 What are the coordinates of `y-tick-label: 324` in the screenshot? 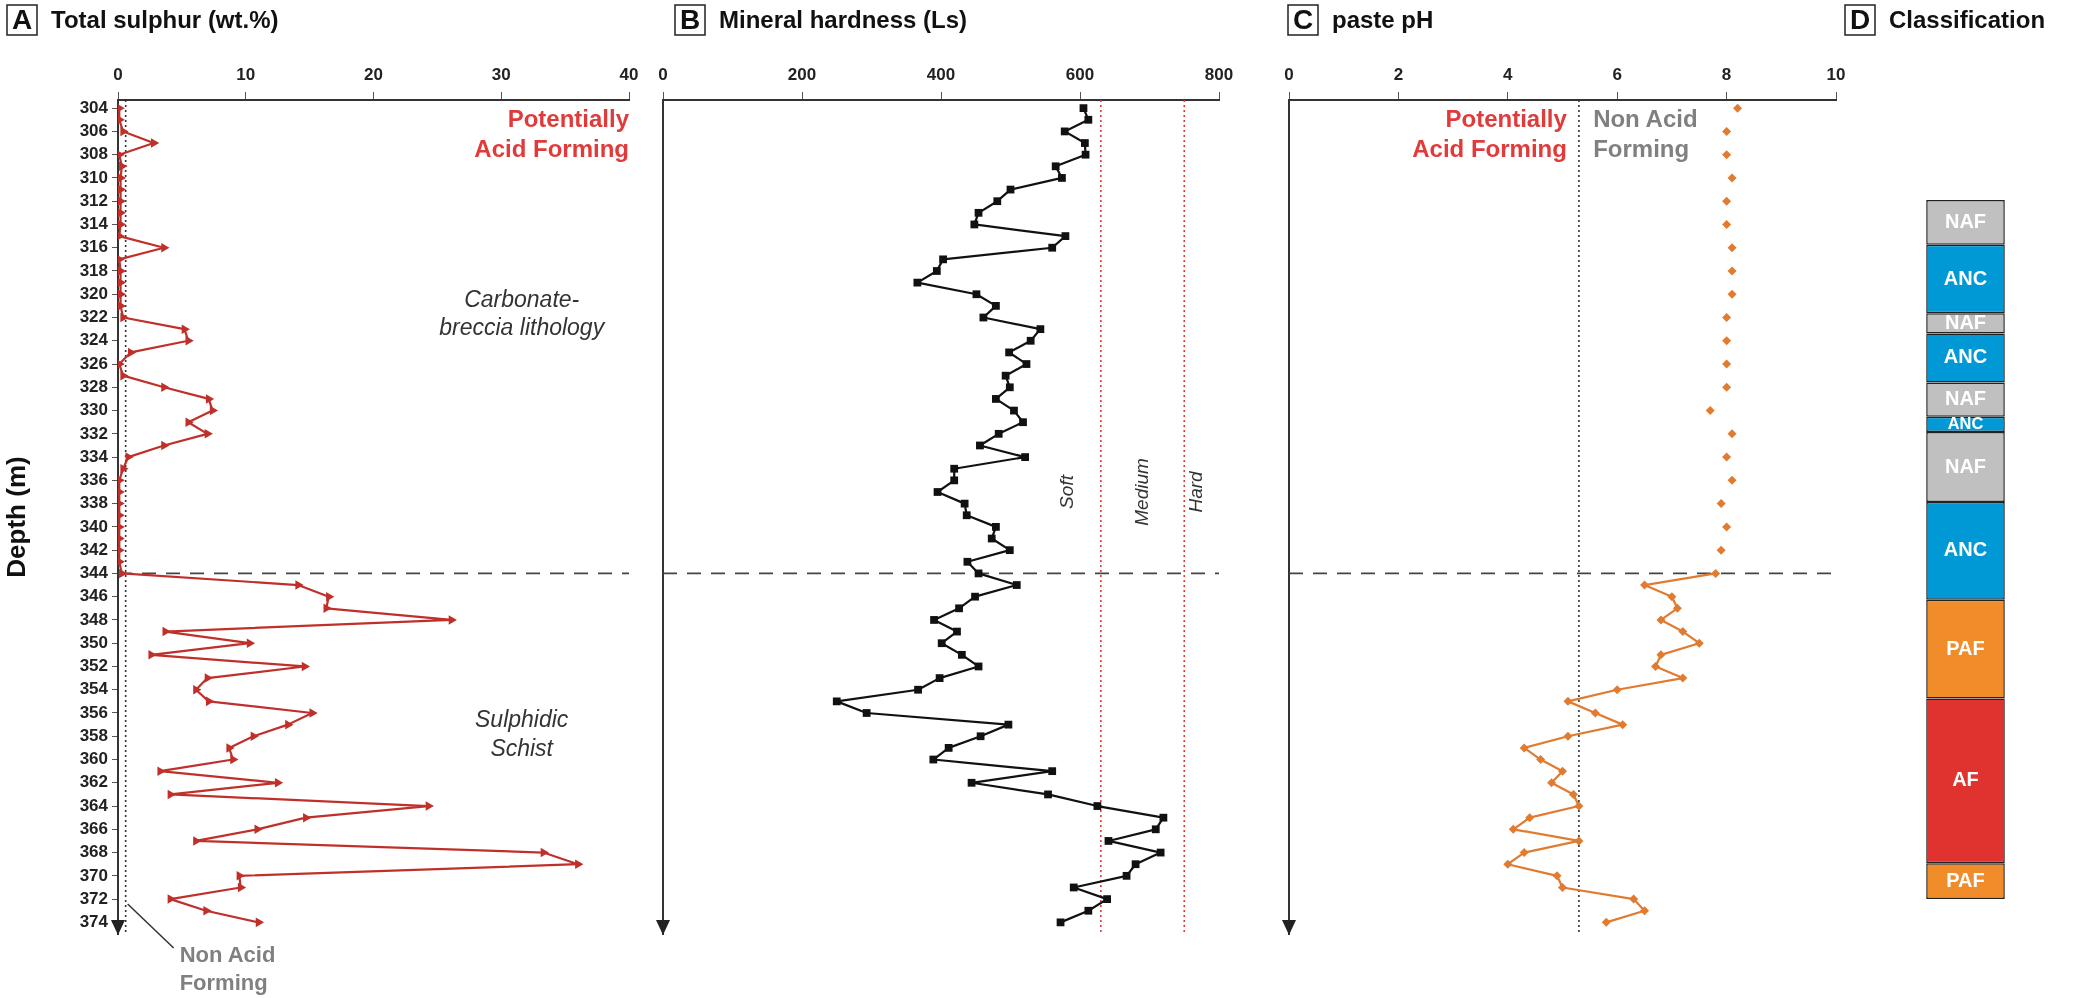 It's located at (94, 340).